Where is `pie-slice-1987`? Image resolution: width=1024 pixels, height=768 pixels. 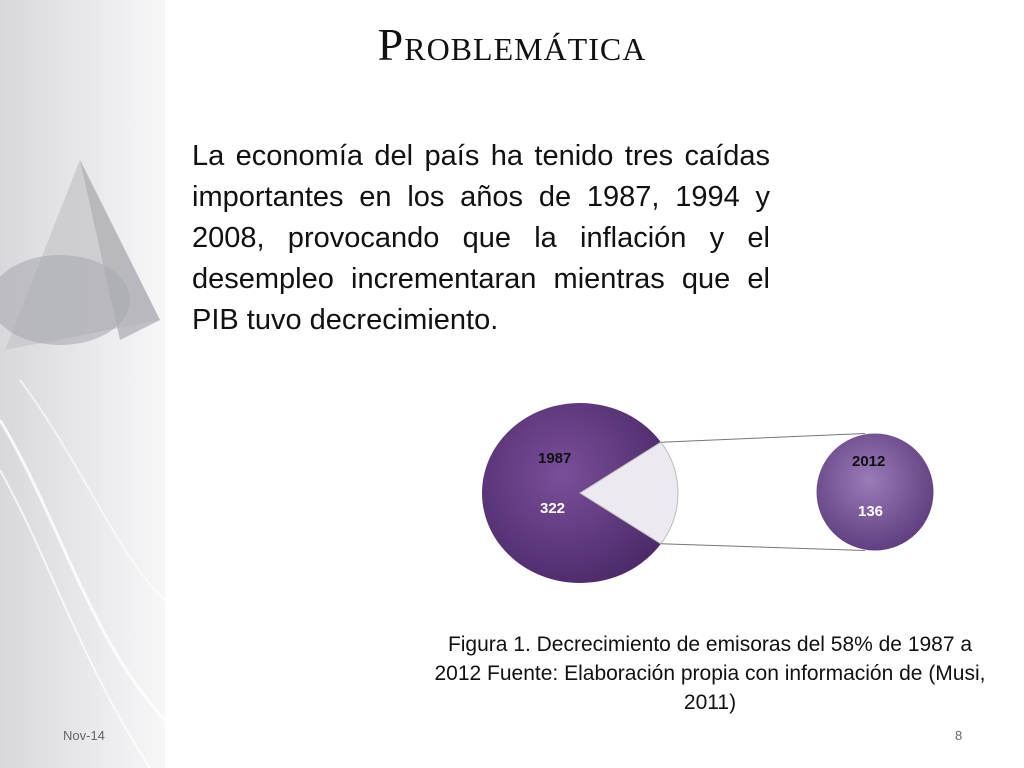
pie-slice-1987 is located at coordinates (571, 493).